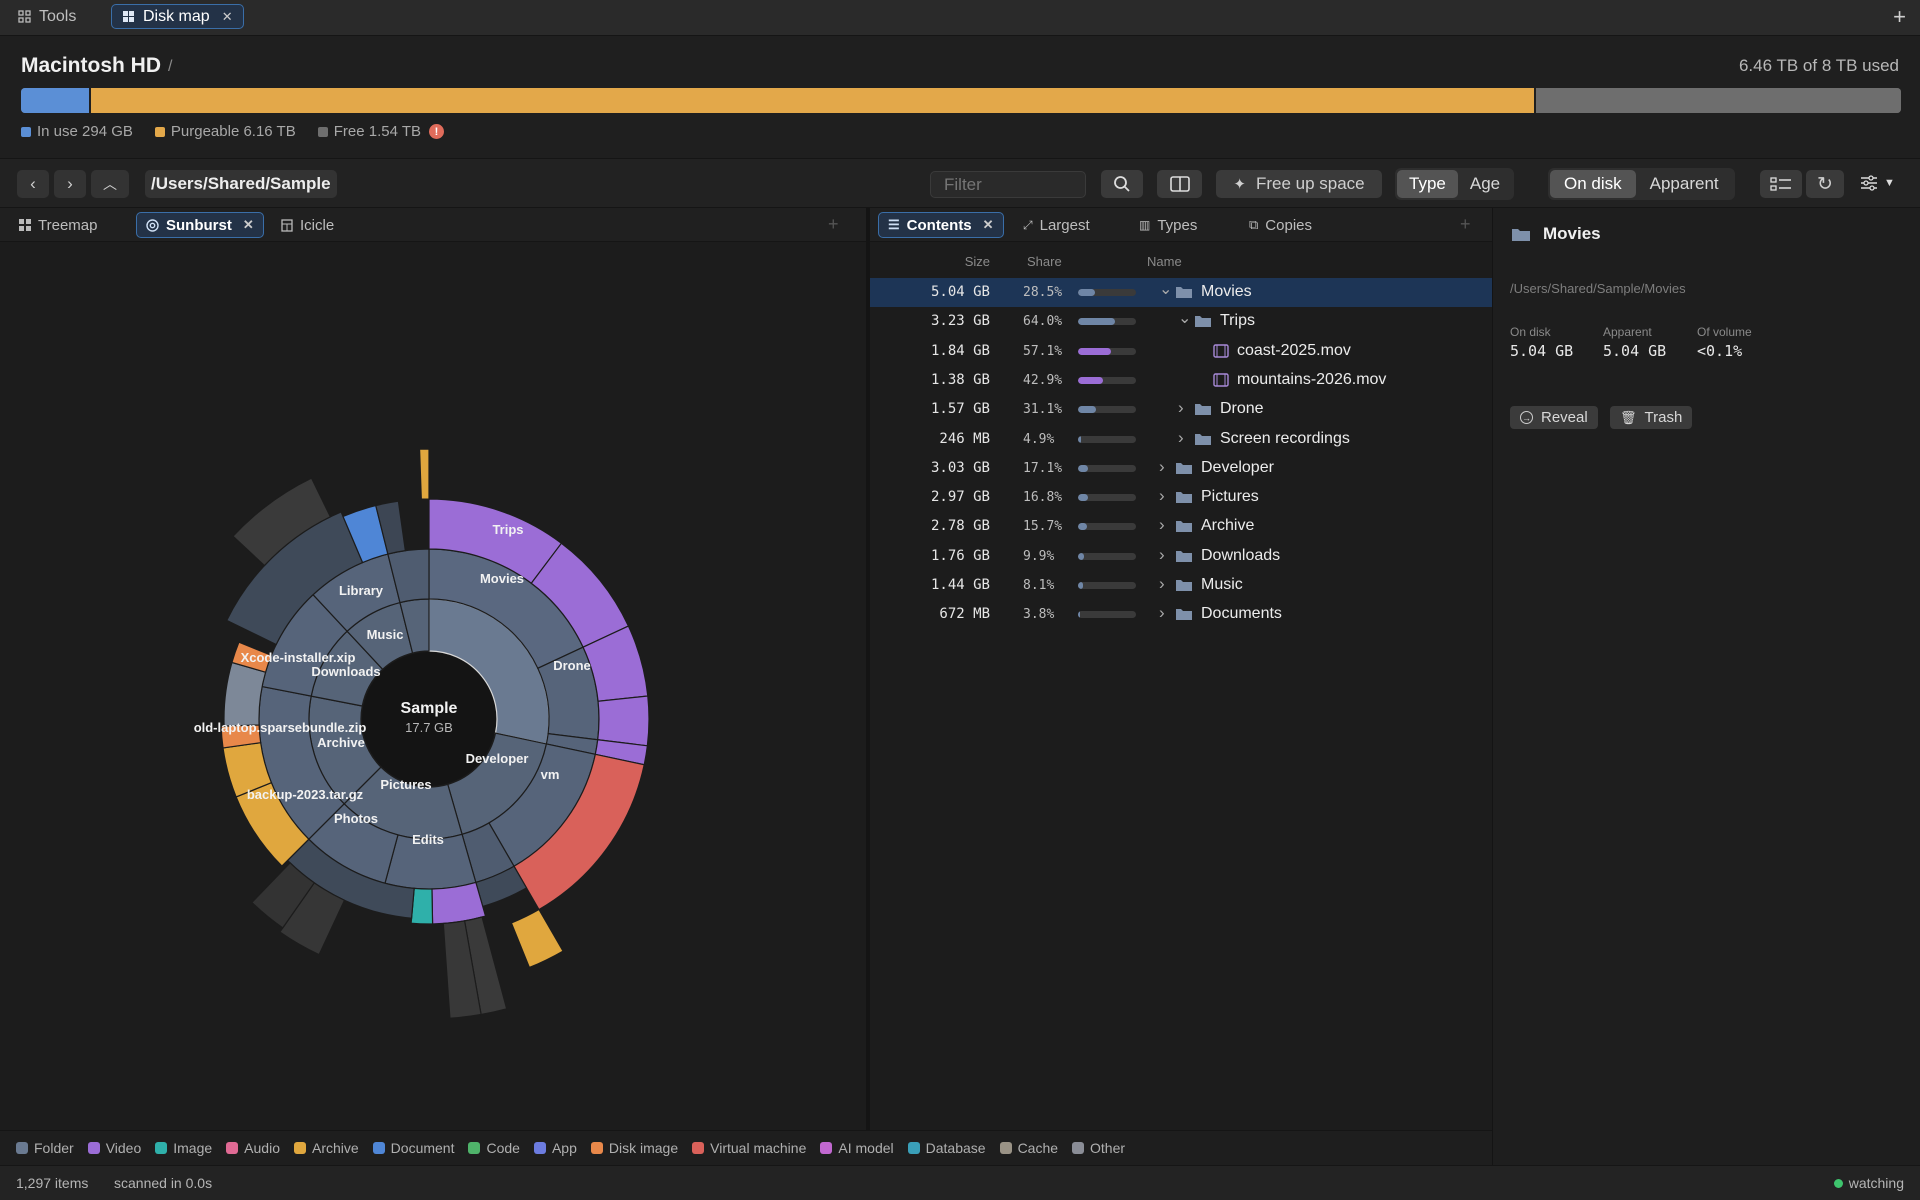 This screenshot has height=1200, width=1920. What do you see at coordinates (1877, 183) in the screenshot?
I see `settings-menu-button: ▼` at bounding box center [1877, 183].